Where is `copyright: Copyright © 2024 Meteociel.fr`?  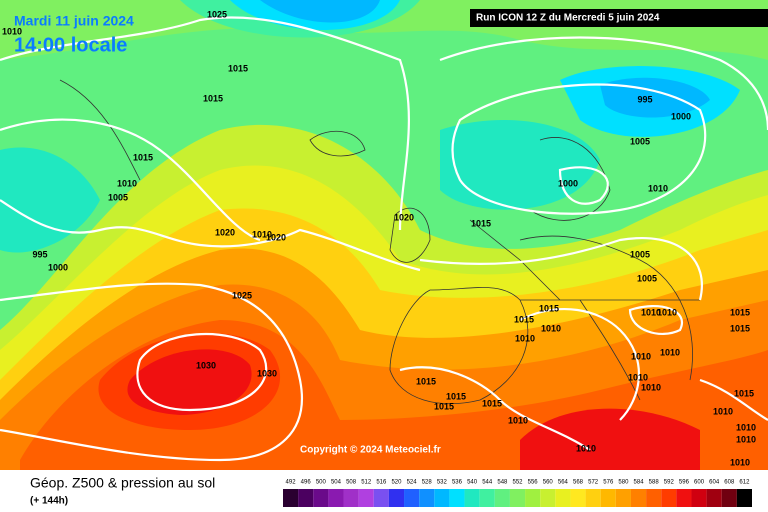 copyright: Copyright © 2024 Meteociel.fr is located at coordinates (370, 450).